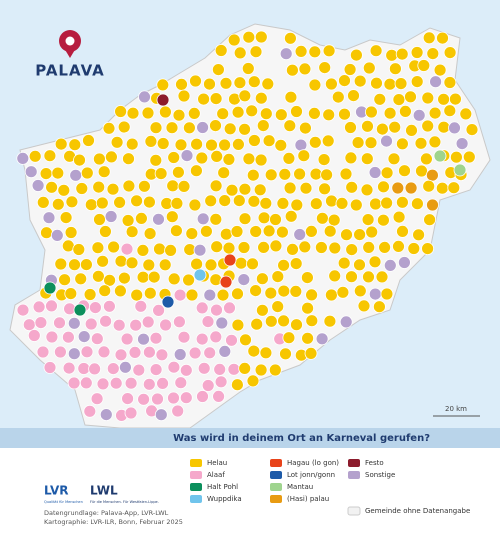 The height and width of the screenshot is (539, 500). I want to click on legend-label: (Hasi) palau, so click(308, 499).